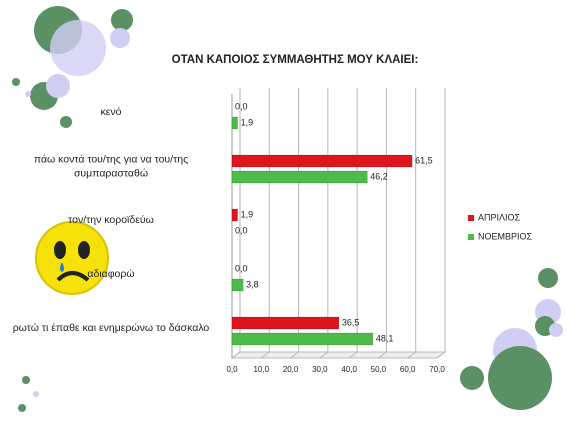 The height and width of the screenshot is (424, 567). What do you see at coordinates (72, 258) in the screenshot?
I see `sad-smiley` at bounding box center [72, 258].